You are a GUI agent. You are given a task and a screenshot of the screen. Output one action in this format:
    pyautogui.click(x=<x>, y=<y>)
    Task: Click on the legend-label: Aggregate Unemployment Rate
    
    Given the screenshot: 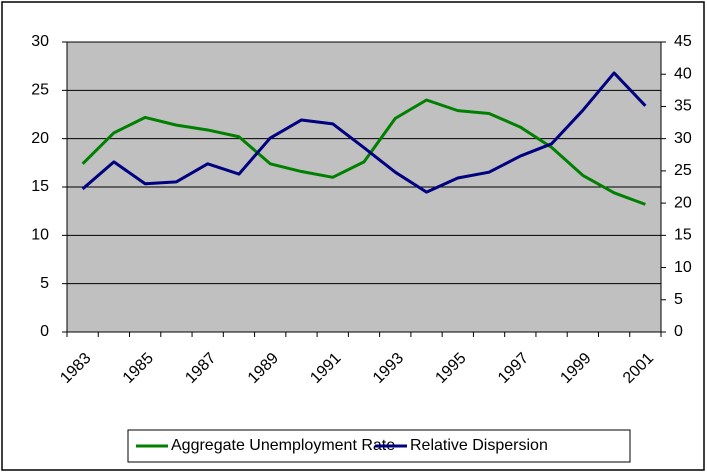 What is the action you would take?
    pyautogui.click(x=283, y=445)
    